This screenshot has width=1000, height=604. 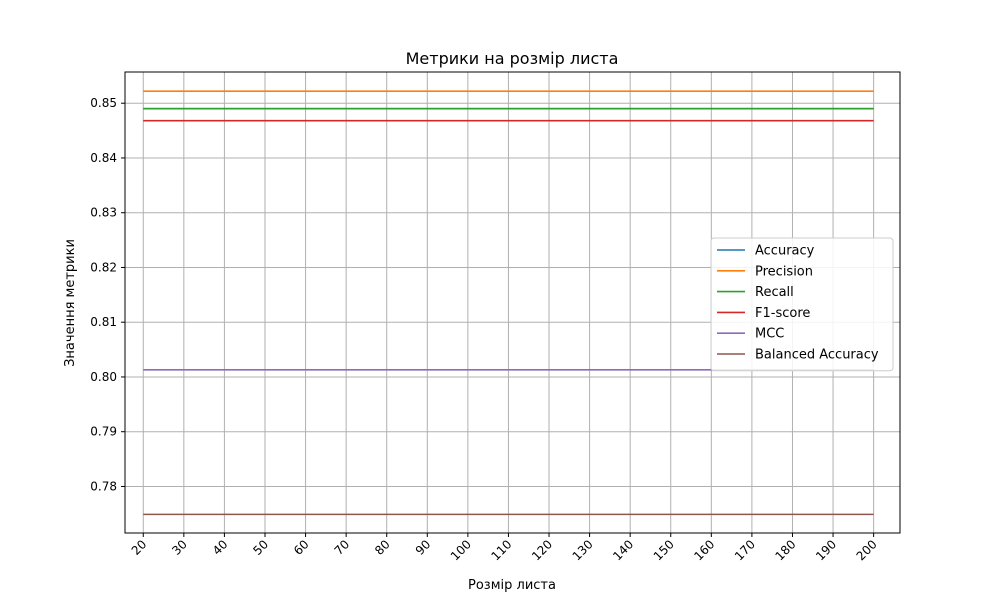 I want to click on y-tick-label: 0.78, so click(x=103, y=486).